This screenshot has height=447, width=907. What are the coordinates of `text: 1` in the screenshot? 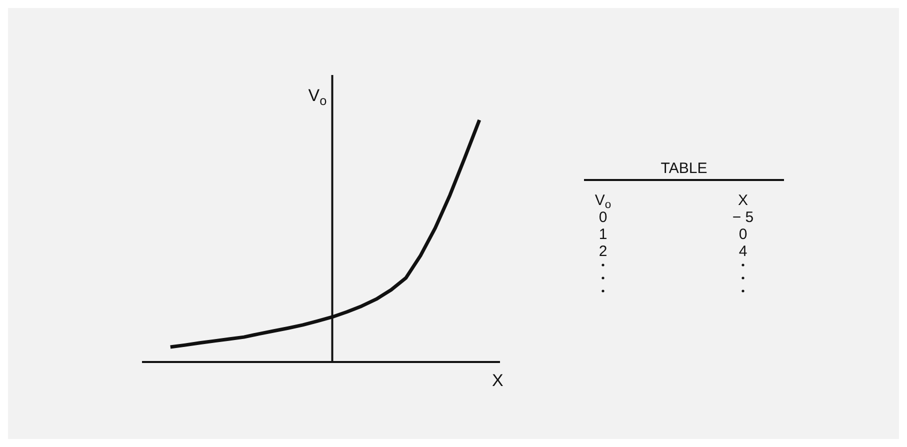 It's located at (603, 234).